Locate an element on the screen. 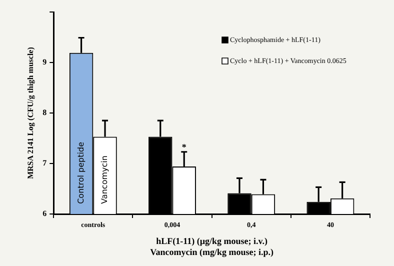 Image resolution: width=394 pixels, height=266 pixels. y-tick-label: 6 is located at coordinates (44, 213).